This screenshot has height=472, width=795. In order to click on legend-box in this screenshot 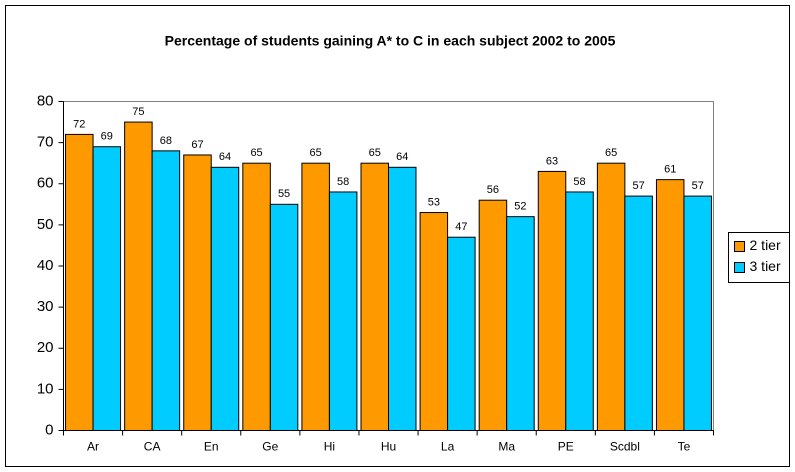, I will do `click(759, 257)`.